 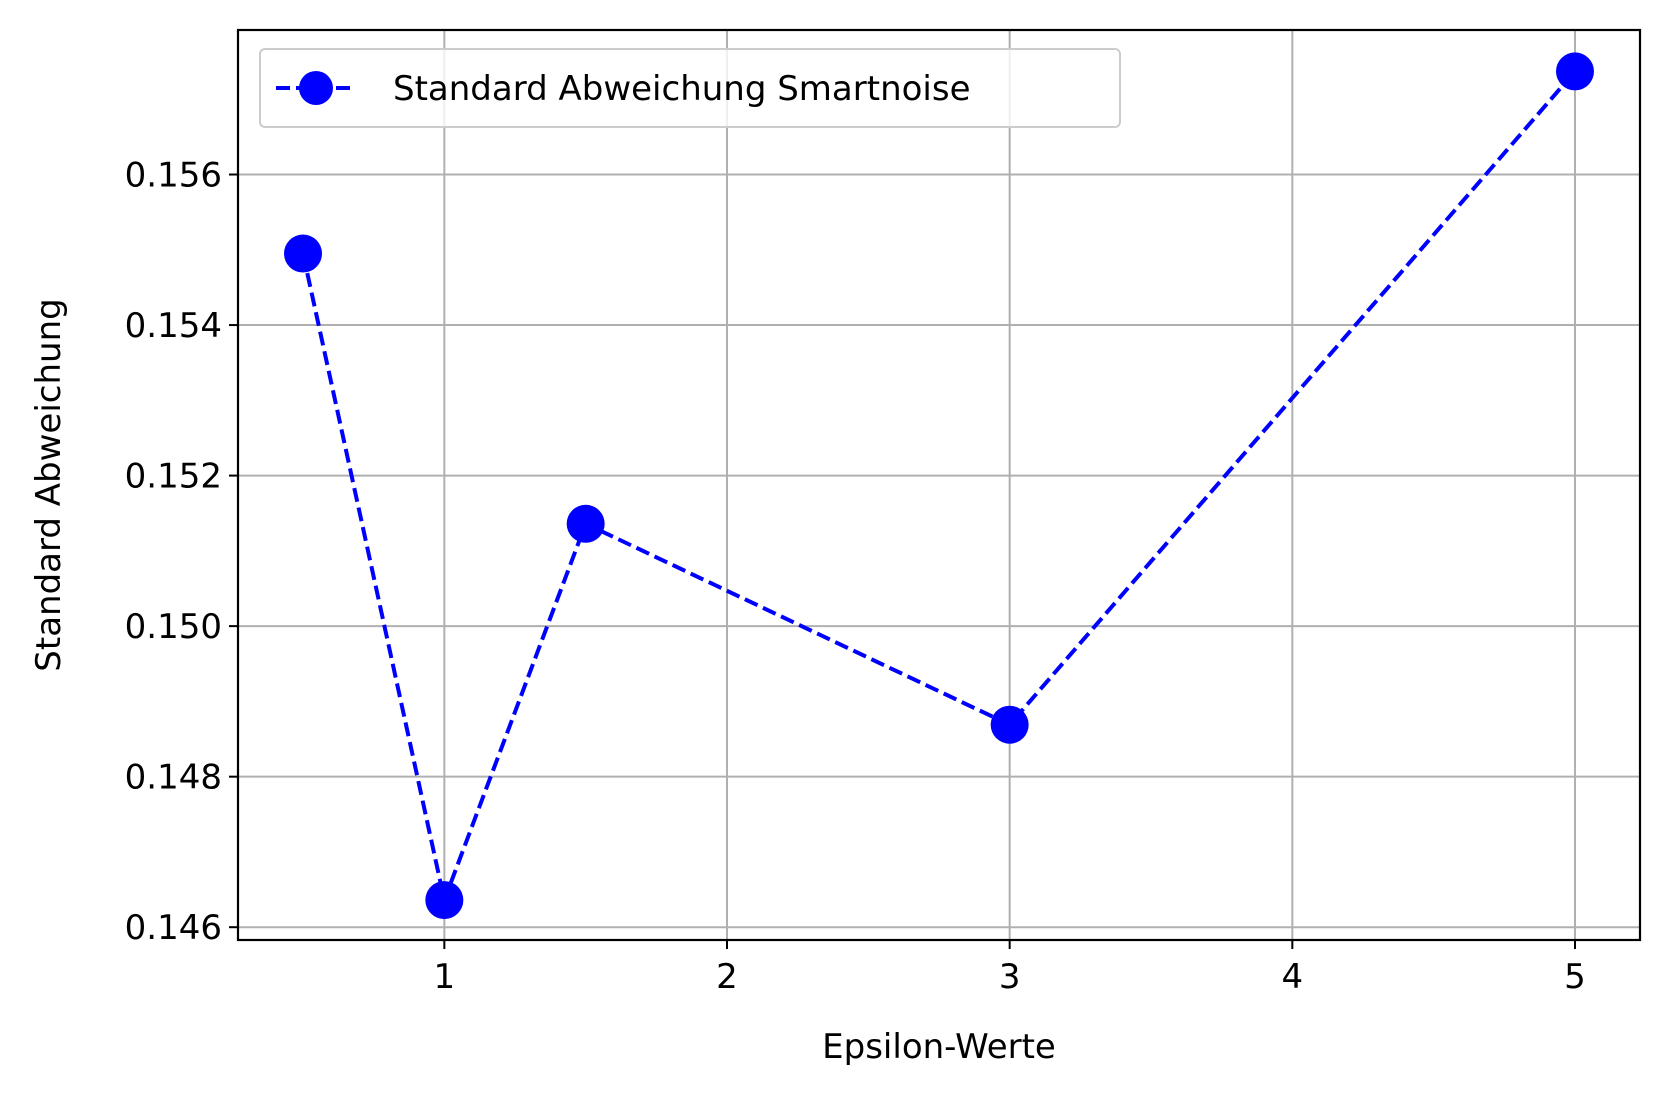 I want to click on legend-box, so click(x=690, y=88).